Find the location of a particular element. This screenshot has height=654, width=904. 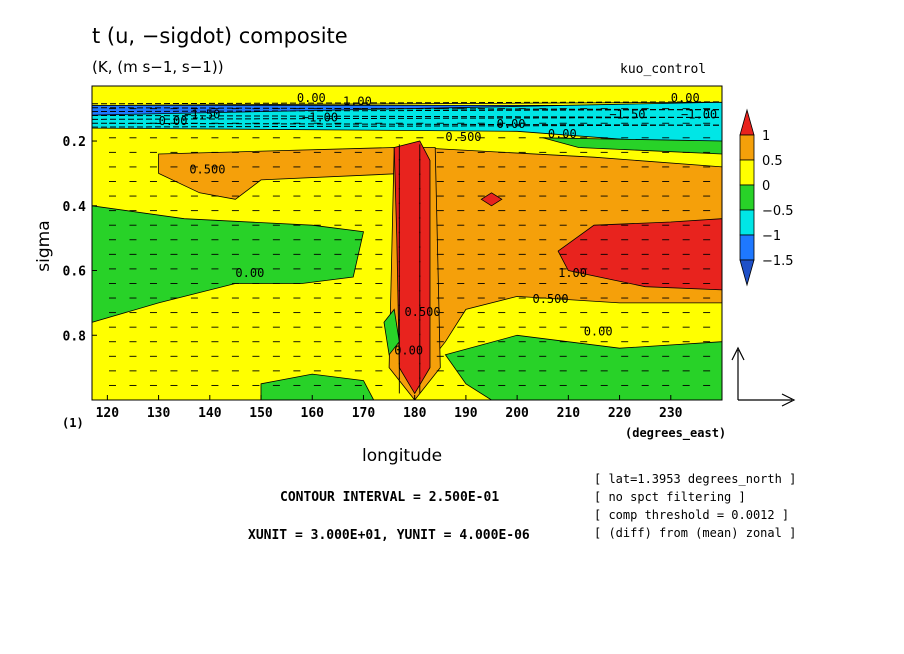

x-tick-label: 200 is located at coordinates (517, 413).